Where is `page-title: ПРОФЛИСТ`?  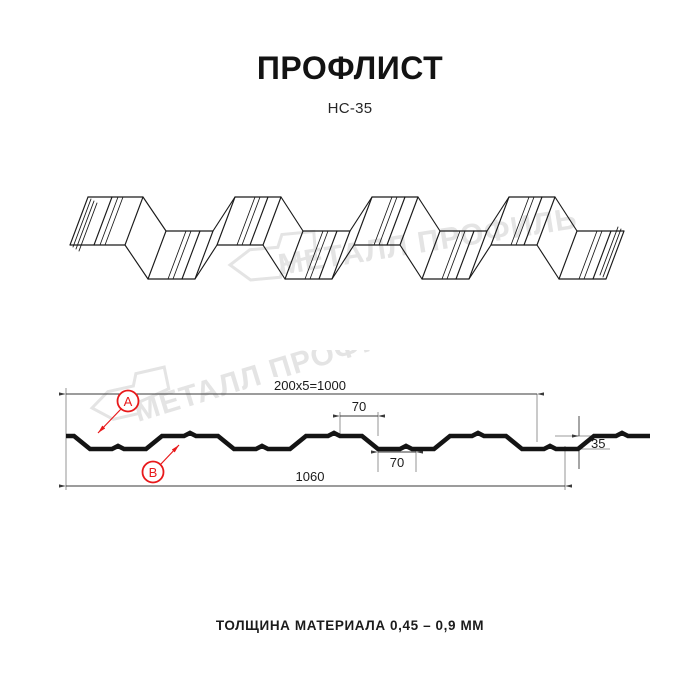
page-title: ПРОФЛИСТ is located at coordinates (350, 68).